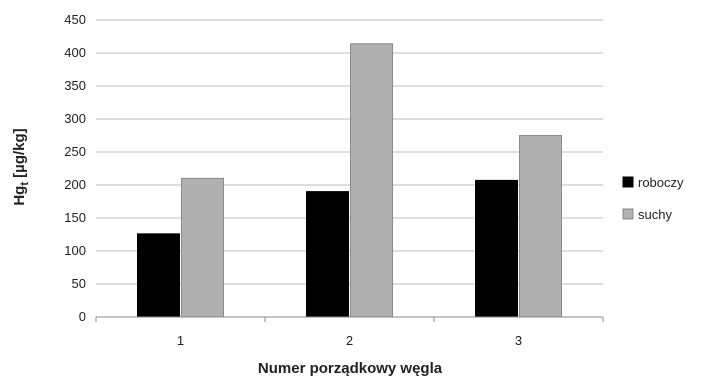 The image size is (701, 387). Describe the element at coordinates (79, 283) in the screenshot. I see `y-tick-label: 50` at that location.